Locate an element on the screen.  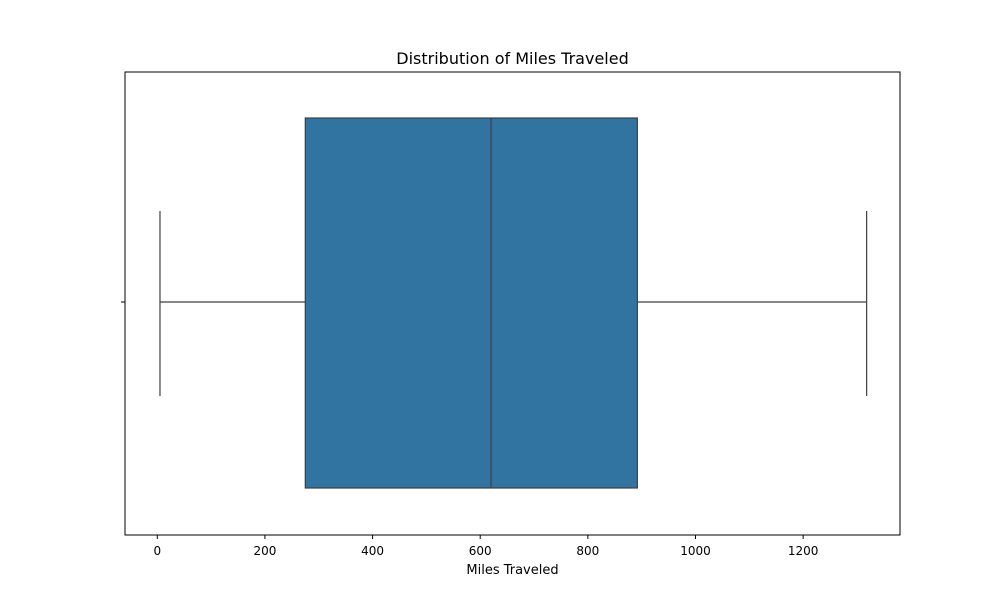
x-tick-label: 200 is located at coordinates (264, 551).